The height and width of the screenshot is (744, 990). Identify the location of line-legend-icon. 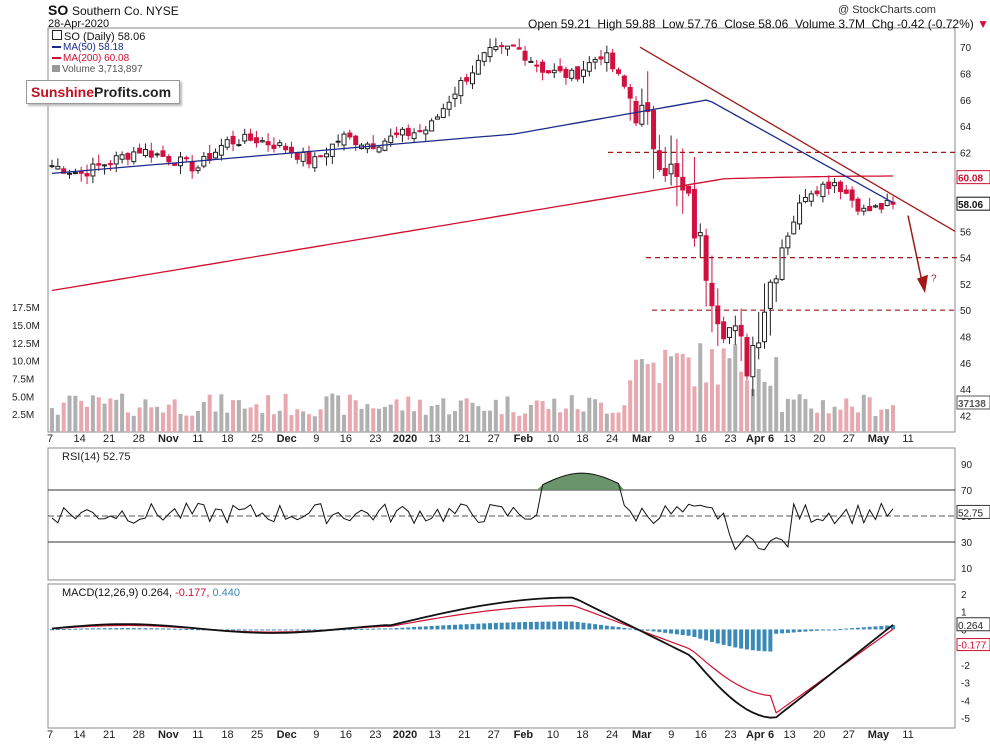
(56, 58).